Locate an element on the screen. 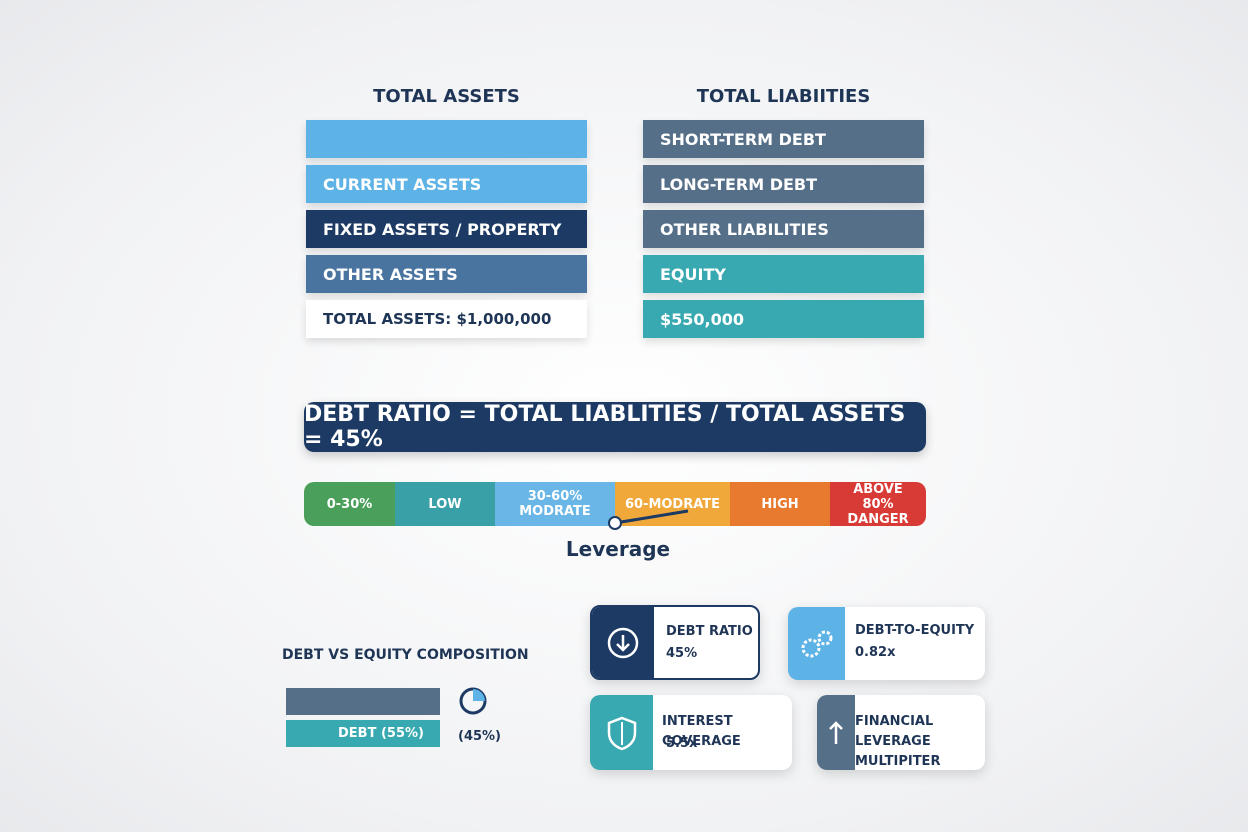 The height and width of the screenshot is (832, 1248). card-value: 45% is located at coordinates (682, 653).